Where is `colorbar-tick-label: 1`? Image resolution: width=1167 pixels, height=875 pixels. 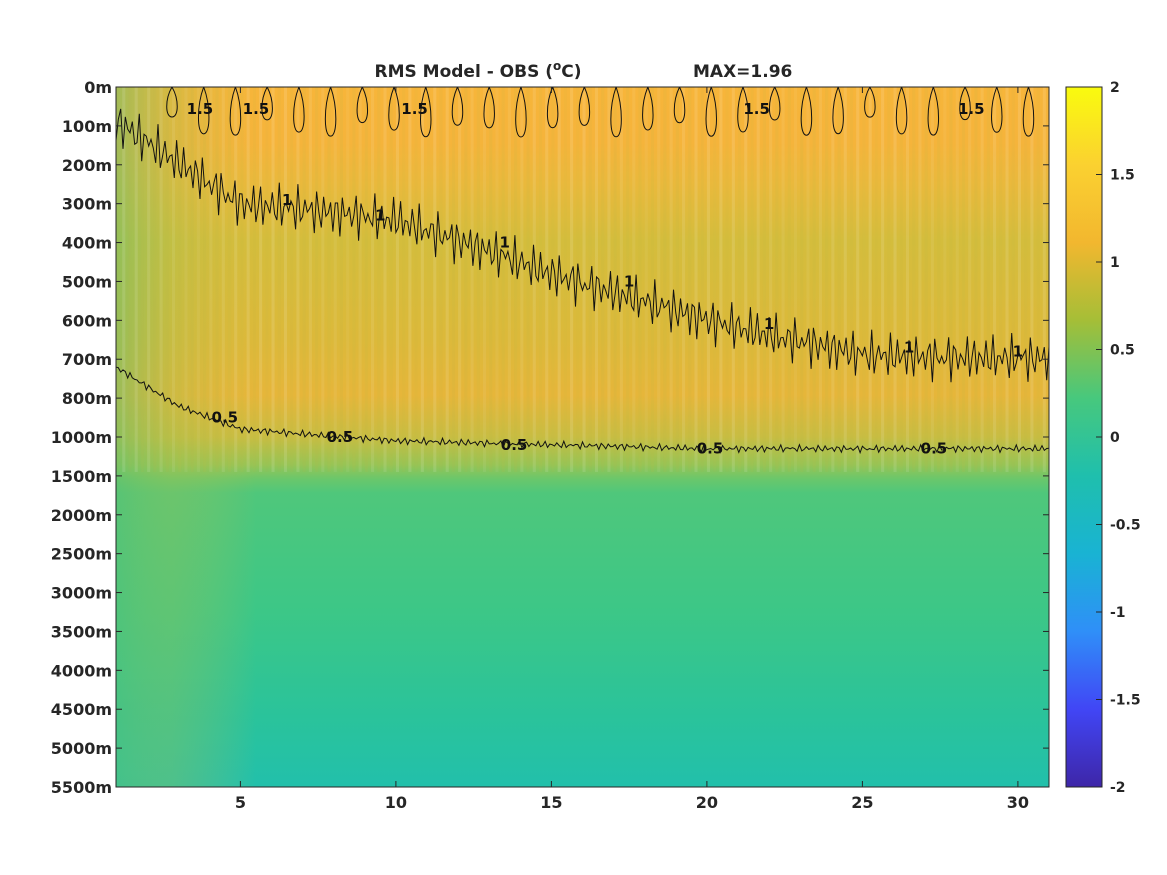 colorbar-tick-label: 1 is located at coordinates (1115, 263).